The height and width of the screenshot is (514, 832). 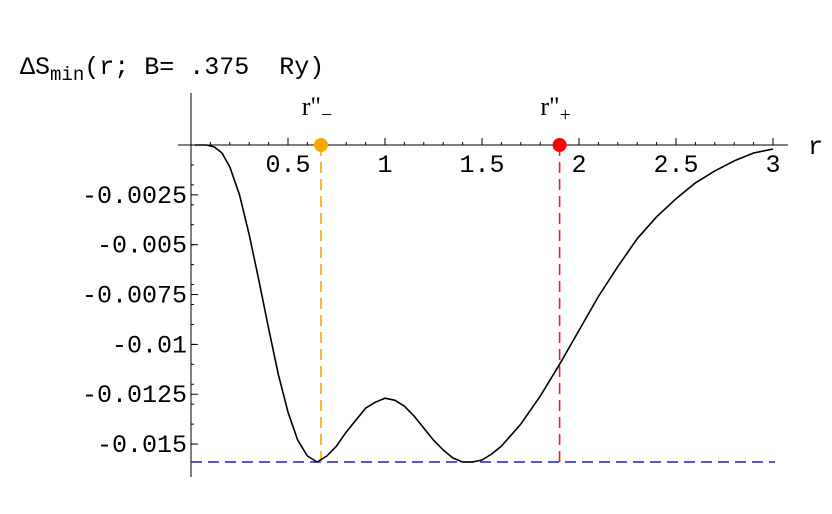 What do you see at coordinates (436, 109) in the screenshot?
I see `marker-labels: r"− r"+` at bounding box center [436, 109].